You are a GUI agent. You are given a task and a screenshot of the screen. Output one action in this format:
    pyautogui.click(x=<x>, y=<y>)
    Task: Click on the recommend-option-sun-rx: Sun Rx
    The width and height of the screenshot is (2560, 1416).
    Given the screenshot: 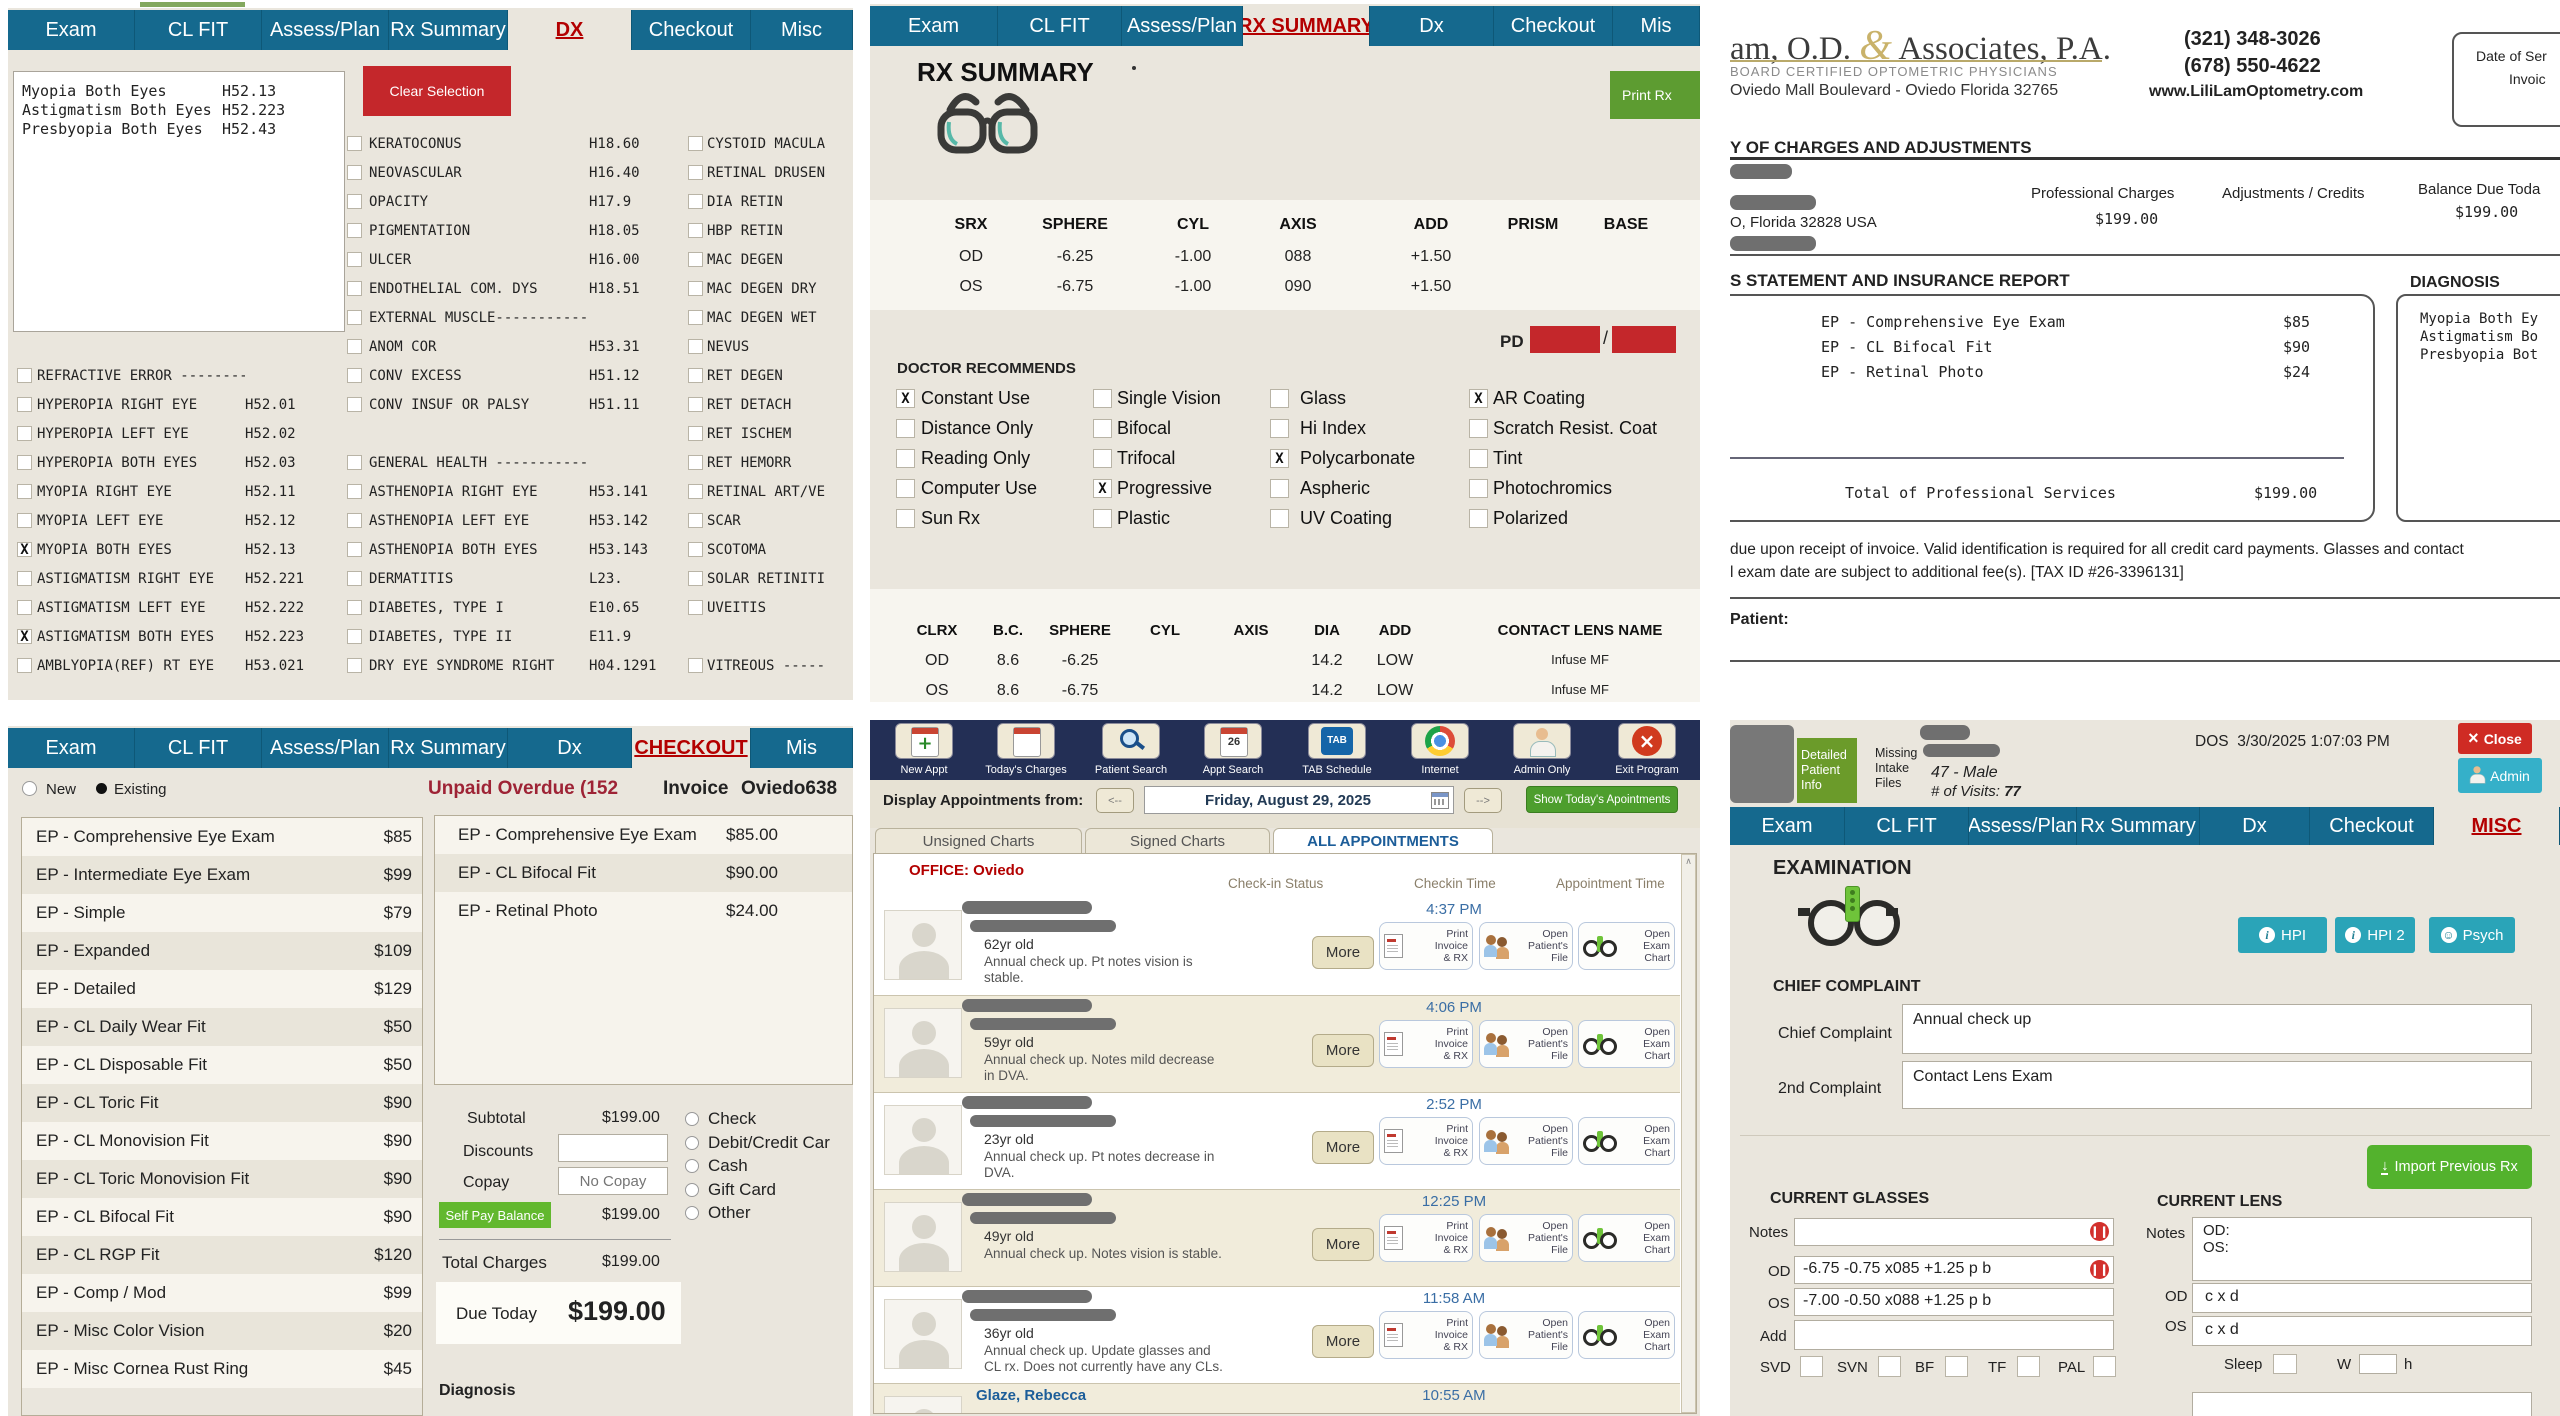 What is the action you would take?
    pyautogui.click(x=951, y=518)
    